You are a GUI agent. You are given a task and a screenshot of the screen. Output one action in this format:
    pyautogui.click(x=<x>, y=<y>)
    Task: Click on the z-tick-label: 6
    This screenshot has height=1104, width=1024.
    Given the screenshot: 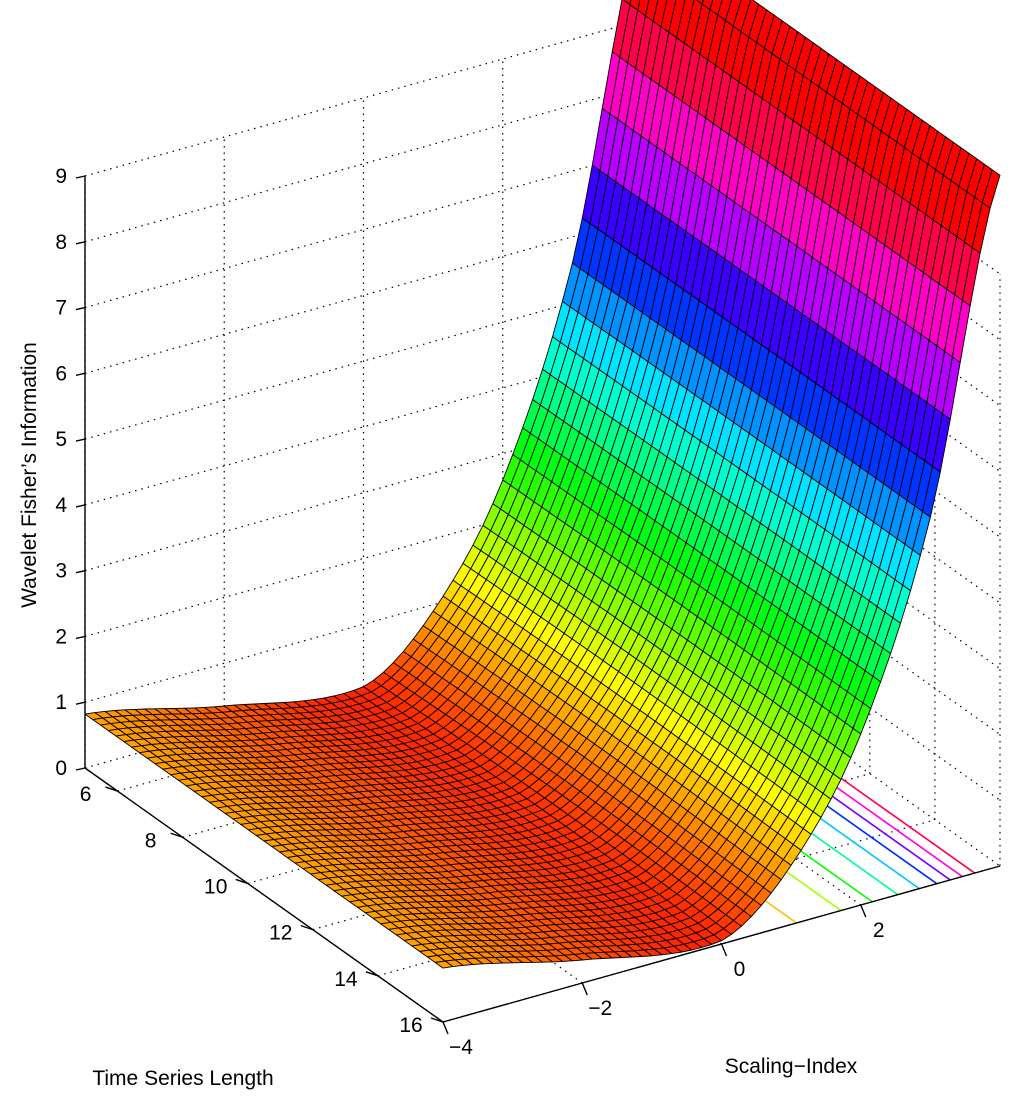 What is the action you would take?
    pyautogui.click(x=61, y=373)
    